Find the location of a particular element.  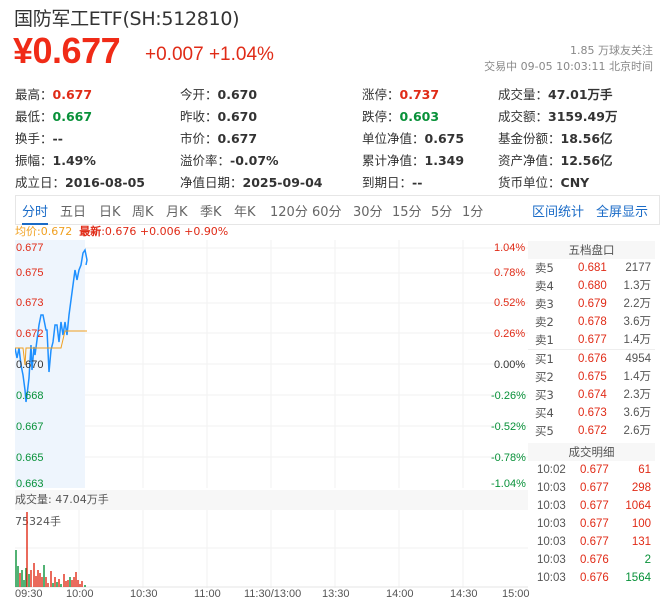

ask-price: 0.678 is located at coordinates (592, 322).